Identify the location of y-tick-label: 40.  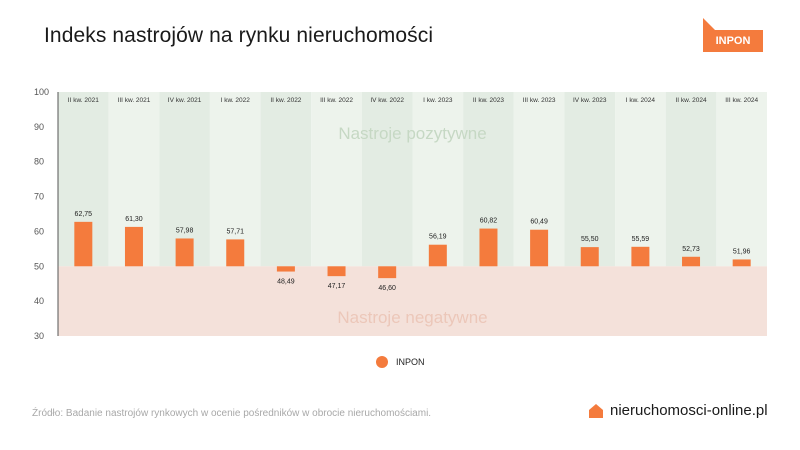
(39, 301).